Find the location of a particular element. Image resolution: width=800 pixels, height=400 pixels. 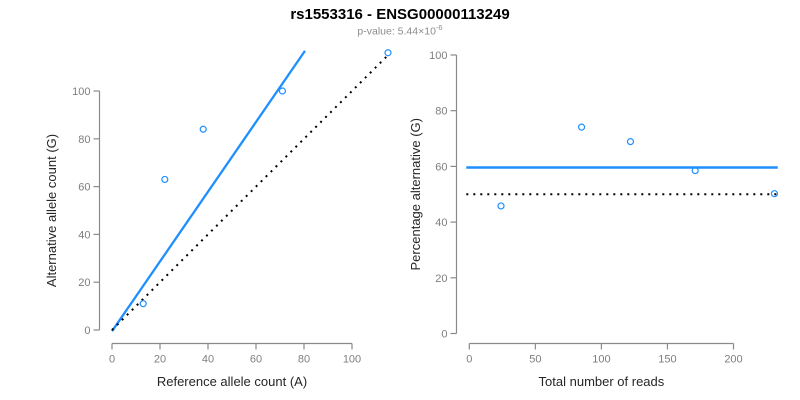

x-tick-label: 80 is located at coordinates (304, 360).